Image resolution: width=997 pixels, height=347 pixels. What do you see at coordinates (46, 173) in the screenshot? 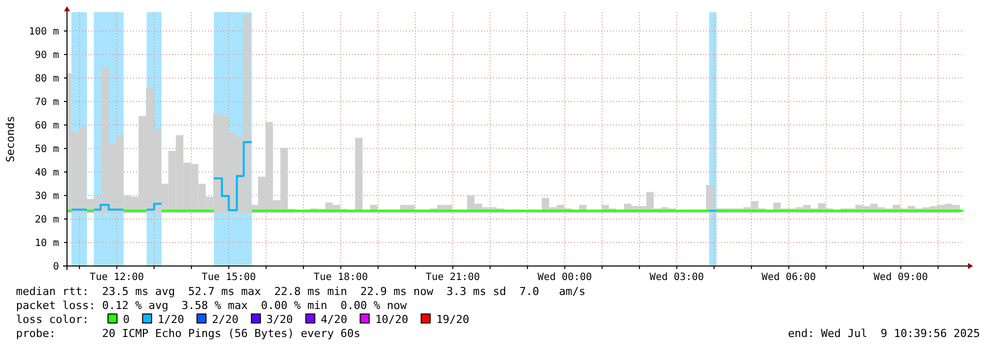
I see `y-tick-label: 40 m` at bounding box center [46, 173].